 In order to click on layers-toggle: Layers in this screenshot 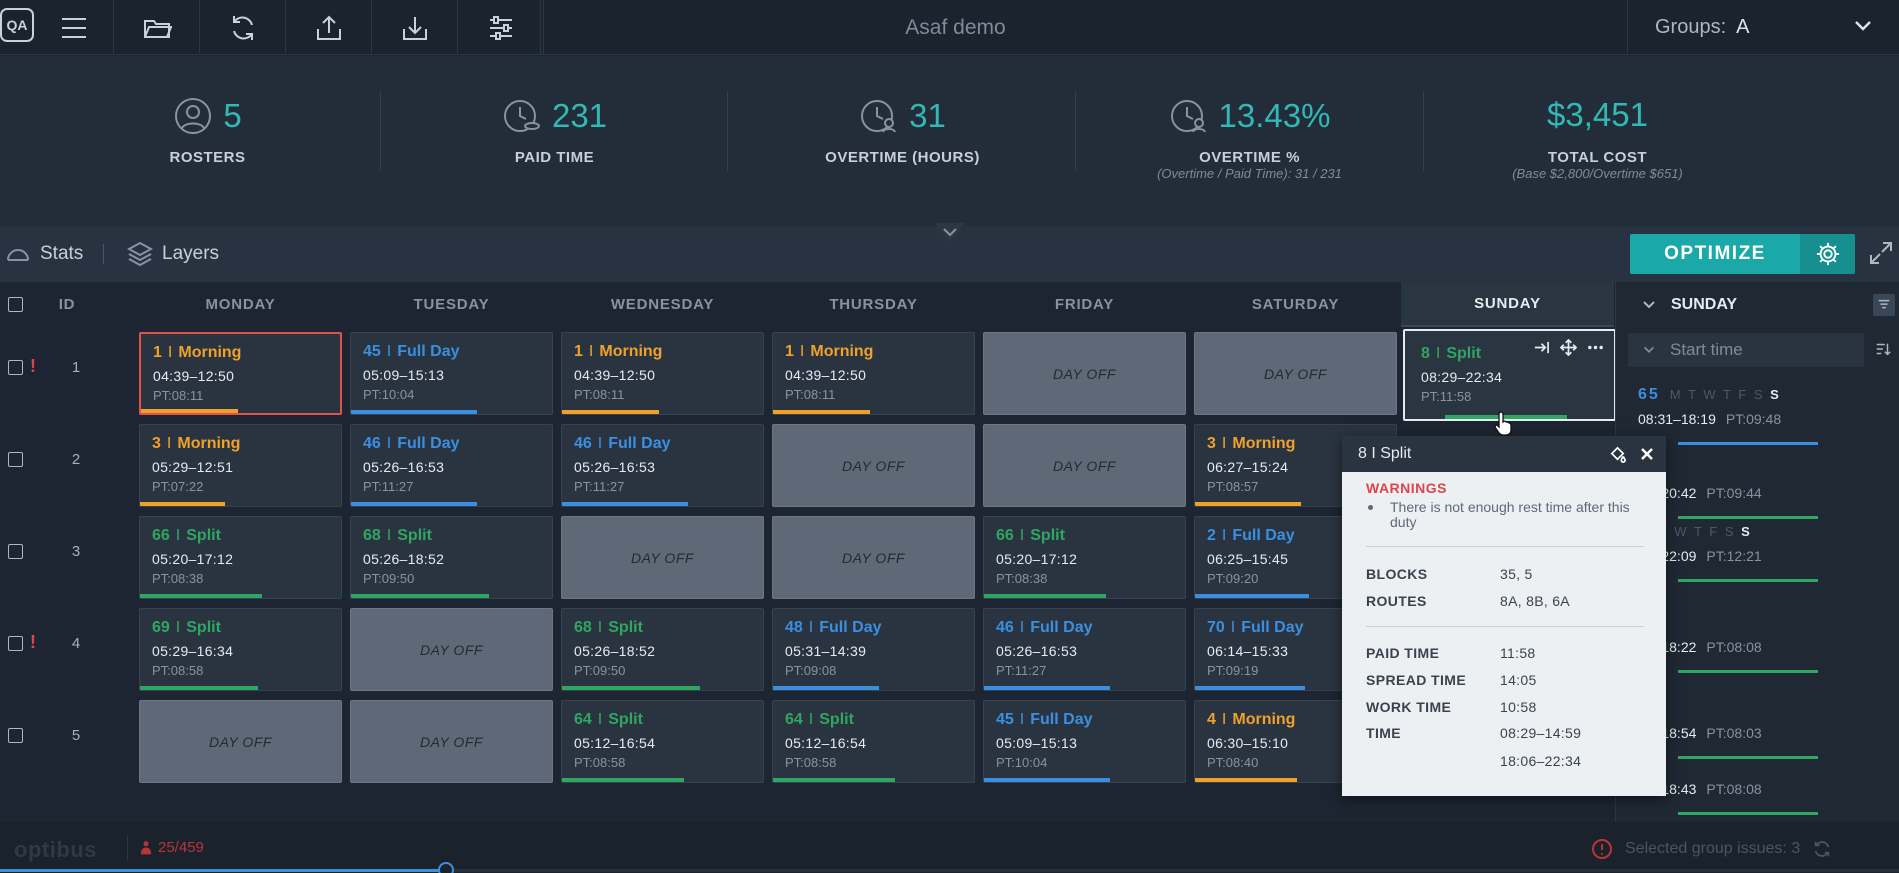, I will do `click(172, 254)`.